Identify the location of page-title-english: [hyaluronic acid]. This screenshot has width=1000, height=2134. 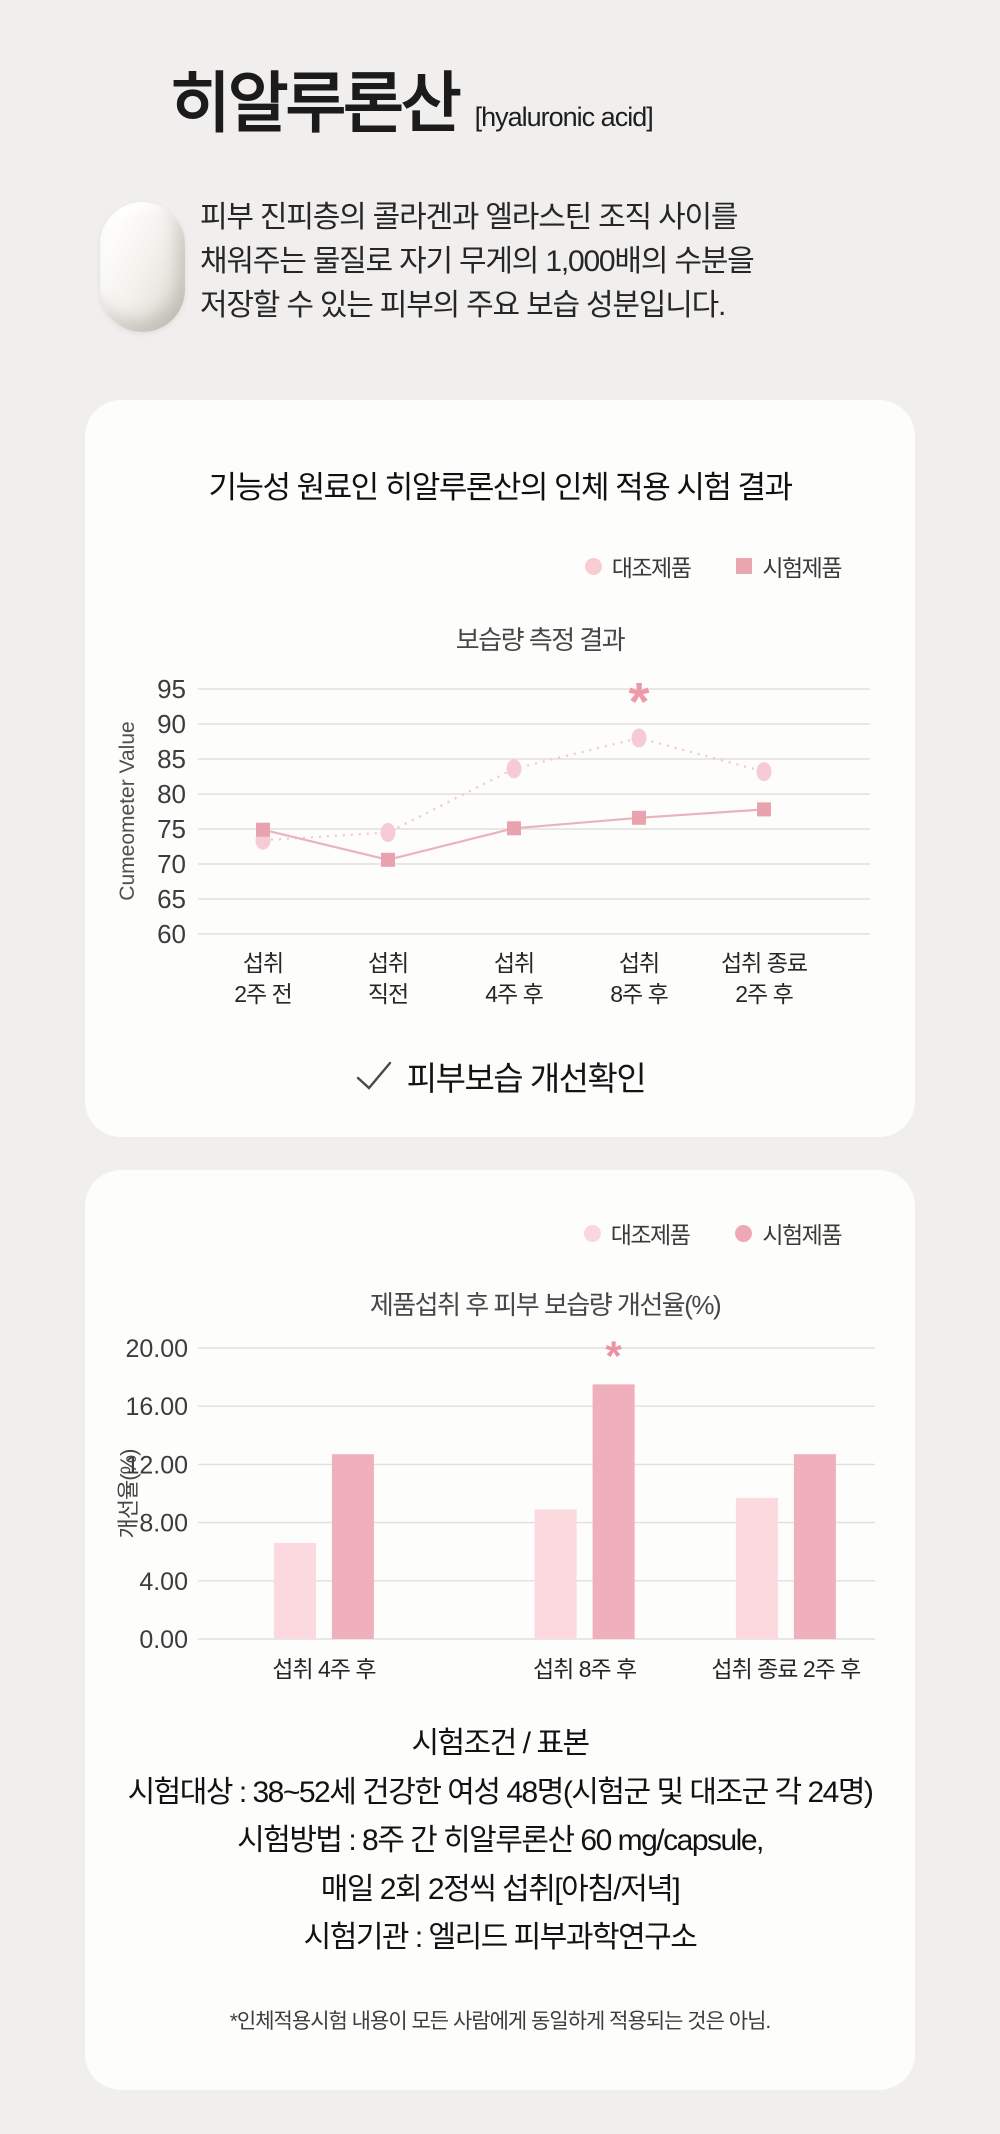
(564, 117).